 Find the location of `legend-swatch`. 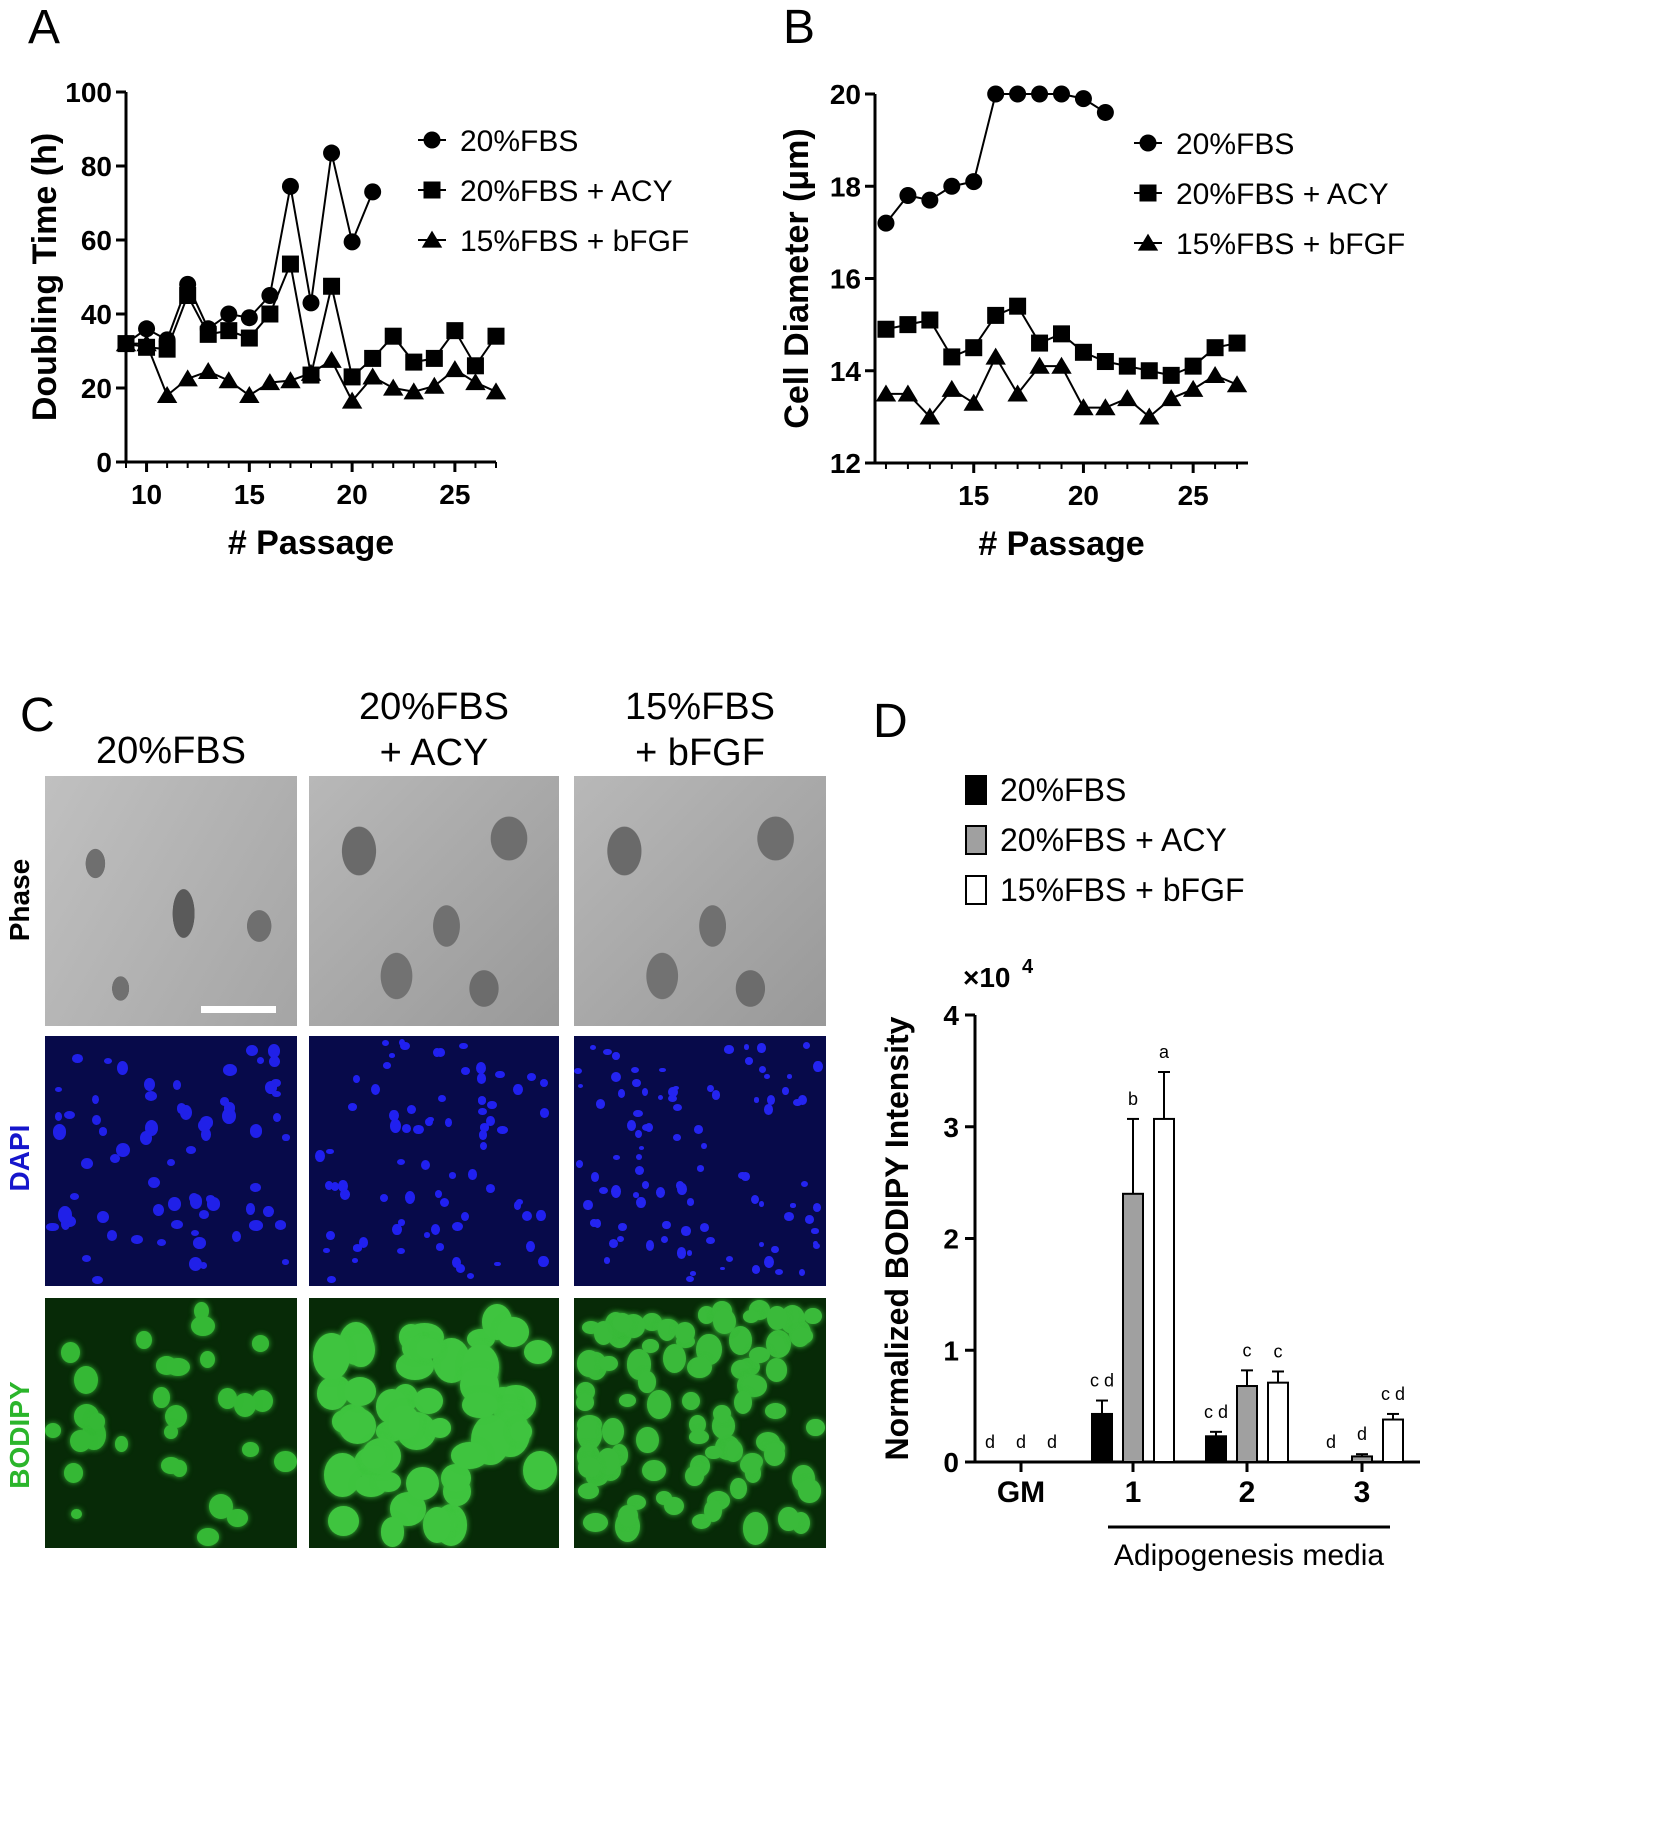

legend-swatch is located at coordinates (976, 890).